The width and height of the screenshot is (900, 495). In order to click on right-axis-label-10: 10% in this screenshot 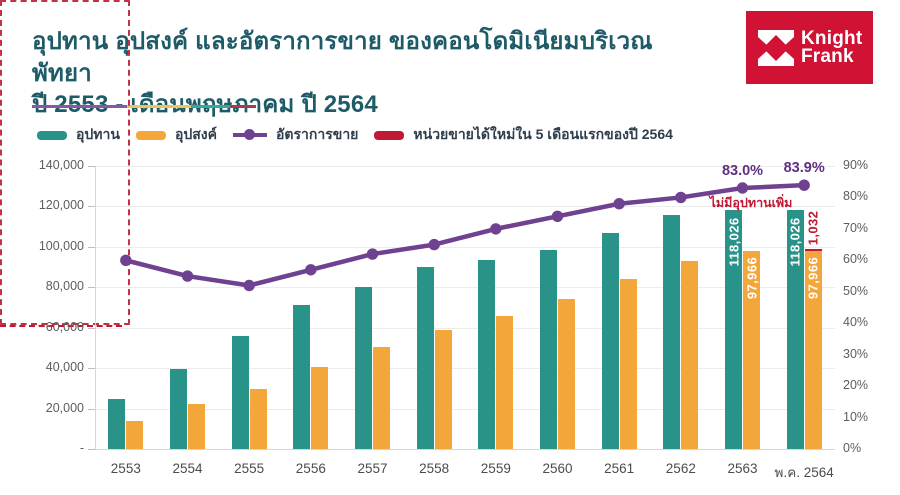, I will do `click(856, 416)`.